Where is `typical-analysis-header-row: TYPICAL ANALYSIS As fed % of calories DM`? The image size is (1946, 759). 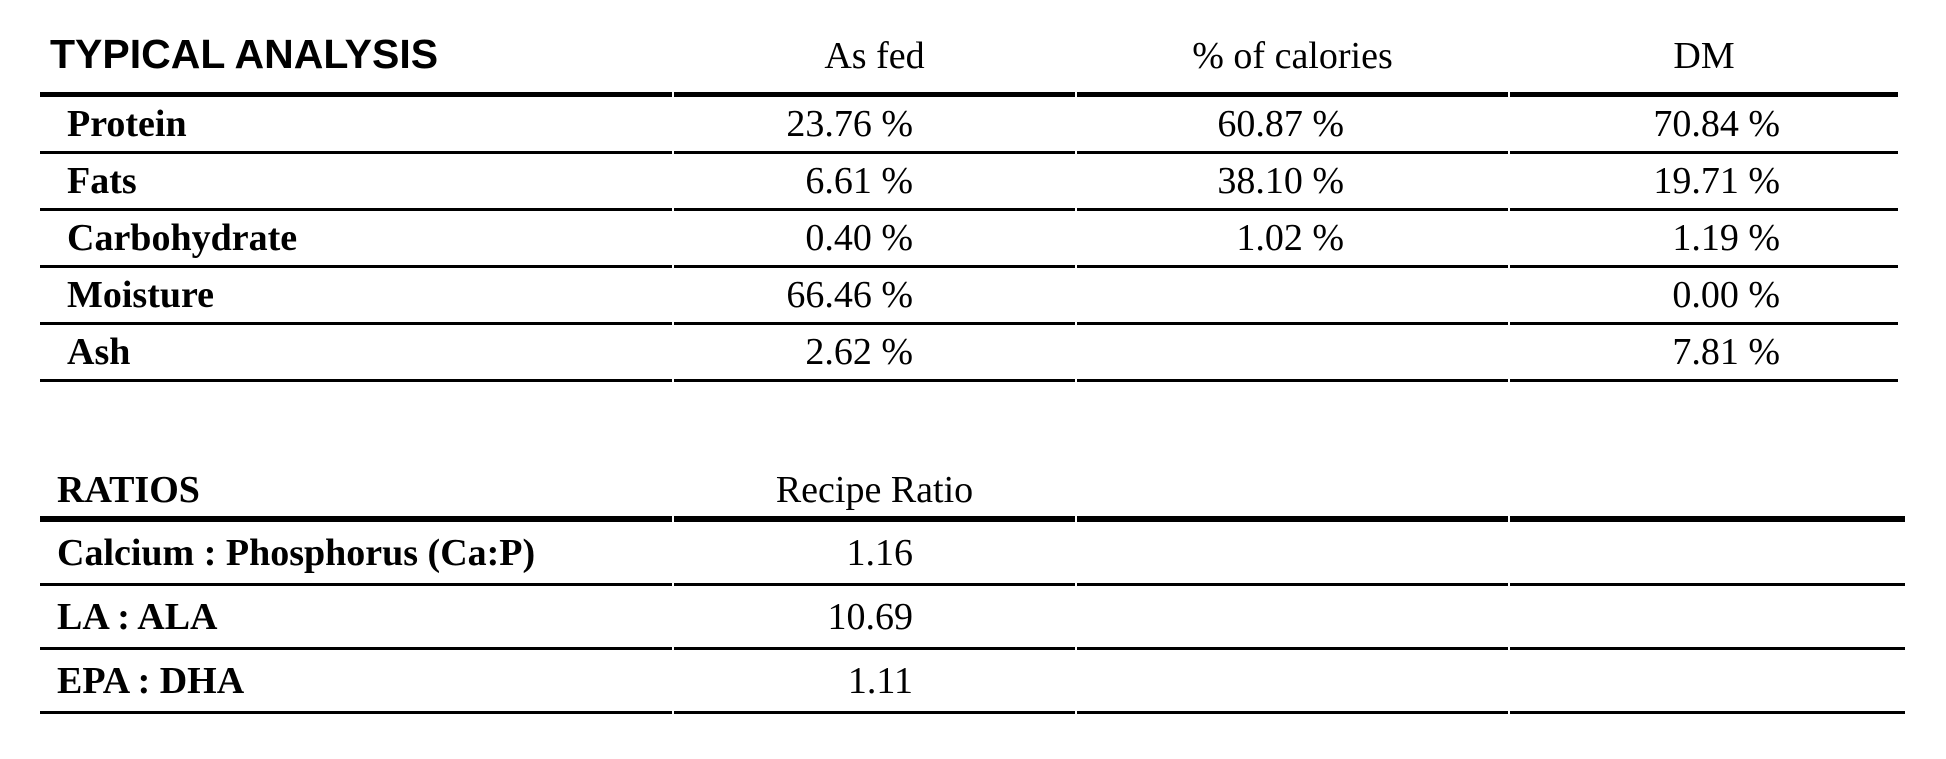
typical-analysis-header-row: TYPICAL ANALYSIS As fed % of calories DM is located at coordinates (969, 59).